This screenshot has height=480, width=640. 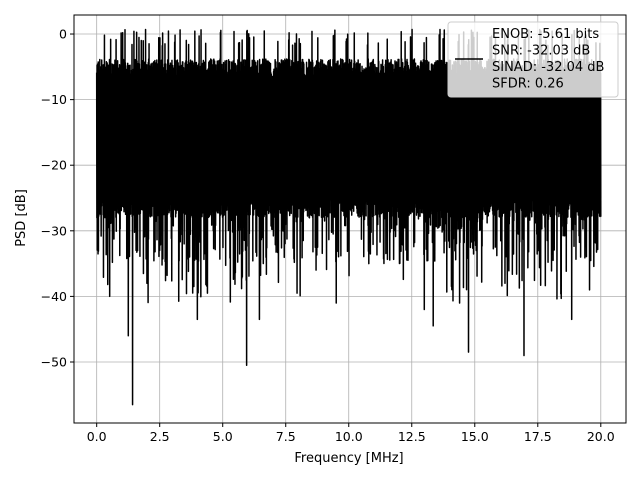 I want to click on x-tick-label: 10.0, so click(x=349, y=436).